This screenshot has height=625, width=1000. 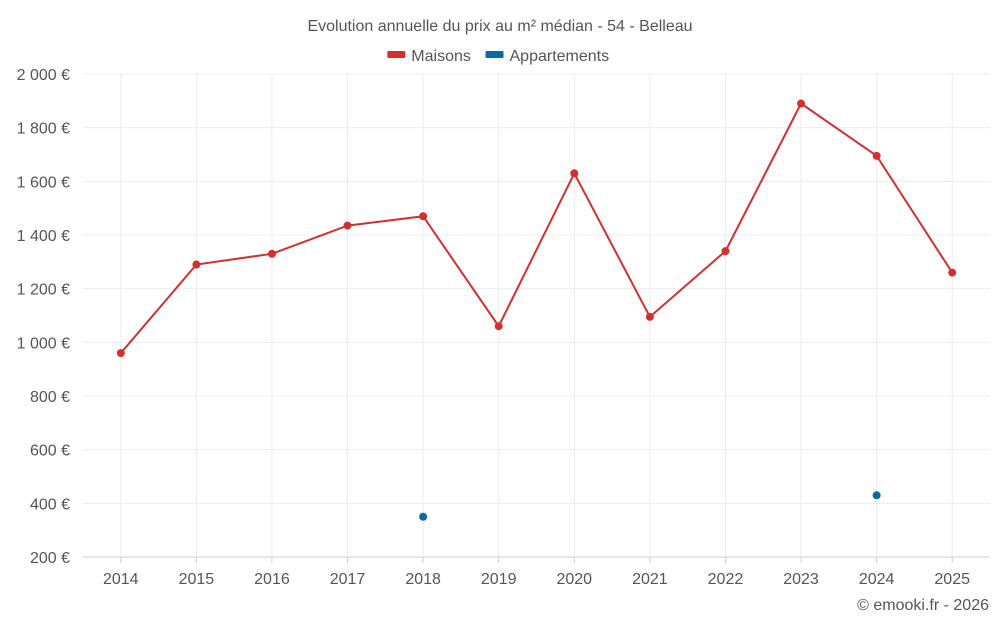 What do you see at coordinates (441, 56) in the screenshot?
I see `legend-label: Maisons` at bounding box center [441, 56].